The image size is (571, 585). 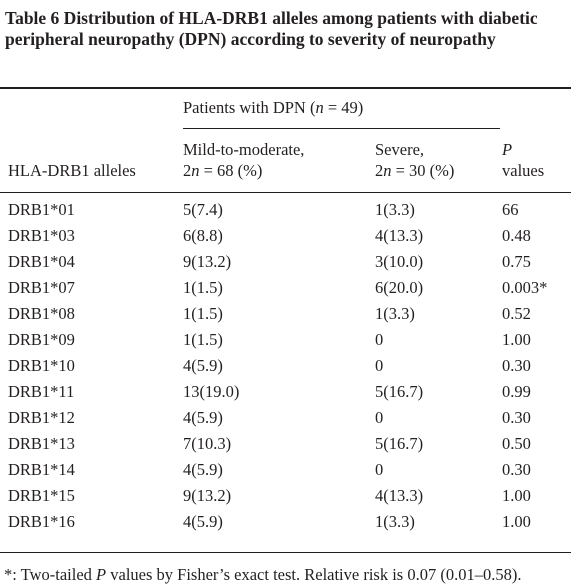 What do you see at coordinates (41, 209) in the screenshot?
I see `row-label: DRB1*01` at bounding box center [41, 209].